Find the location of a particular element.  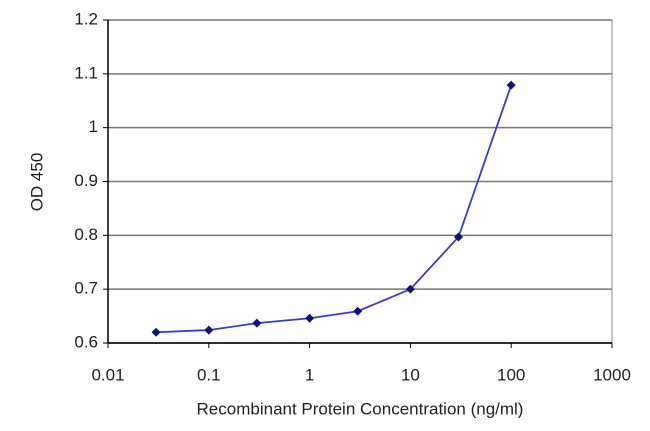

x-tick-label: 0.01 is located at coordinates (107, 374).